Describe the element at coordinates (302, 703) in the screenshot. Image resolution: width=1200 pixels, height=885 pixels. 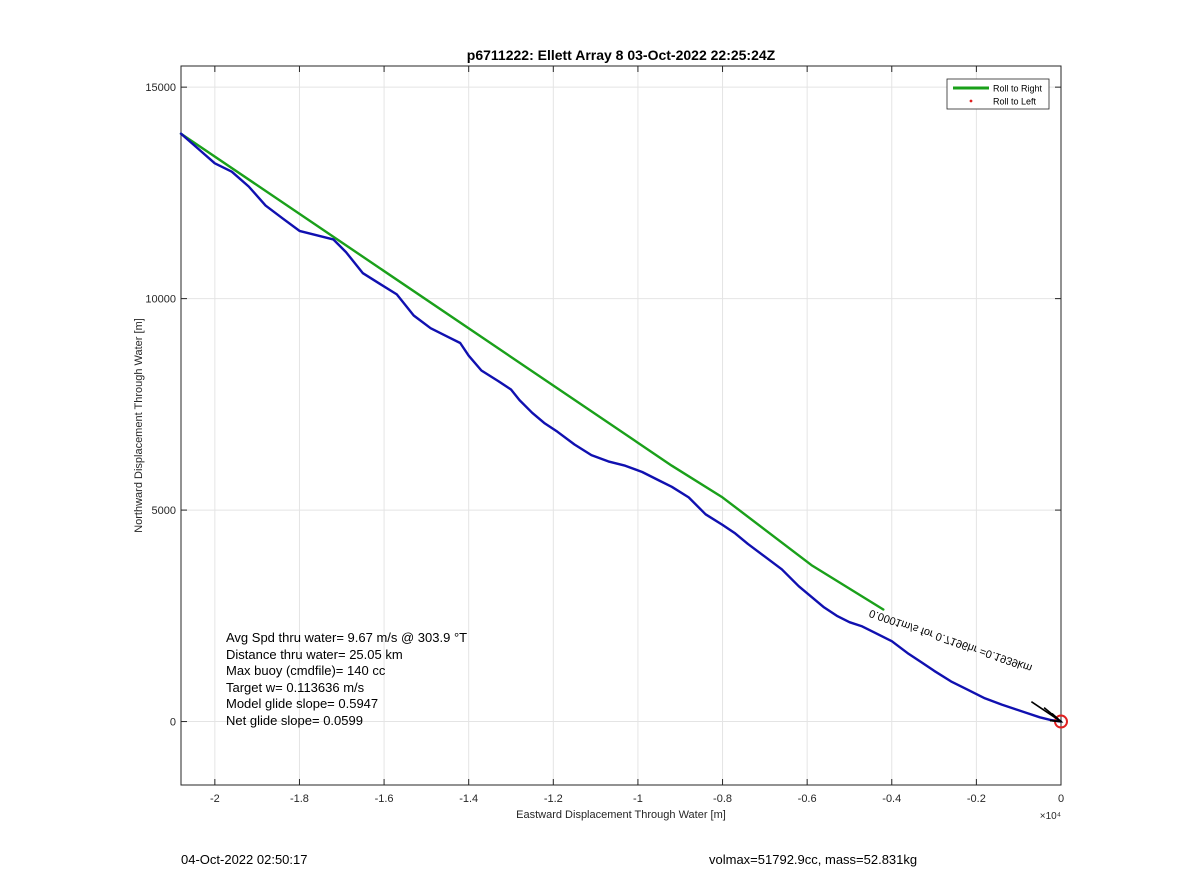
I see `stat-model-glide-slope: Model glide slope= 0.5947` at that location.